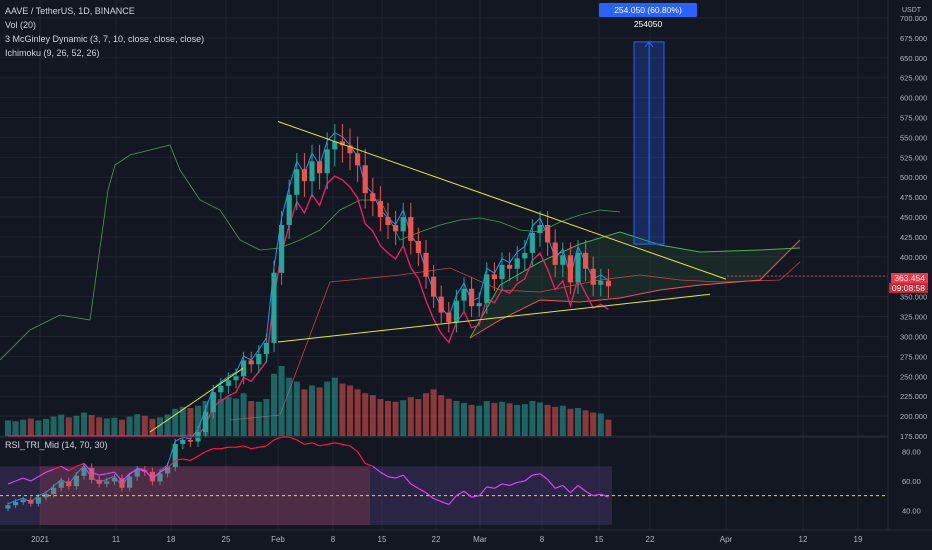  What do you see at coordinates (913, 98) in the screenshot?
I see `price-tick: 600.000` at bounding box center [913, 98].